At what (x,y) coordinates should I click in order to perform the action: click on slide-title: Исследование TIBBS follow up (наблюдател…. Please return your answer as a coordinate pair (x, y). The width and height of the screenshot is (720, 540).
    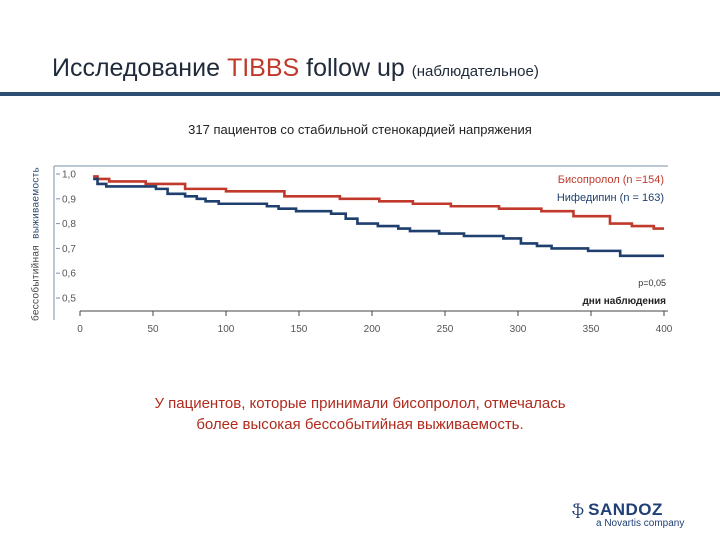
    Looking at the image, I should click on (295, 68).